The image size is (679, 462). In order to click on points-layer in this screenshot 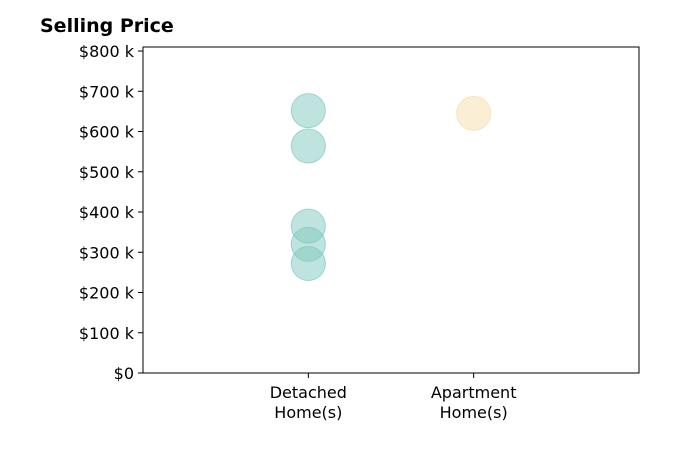, I will do `click(391, 187)`.